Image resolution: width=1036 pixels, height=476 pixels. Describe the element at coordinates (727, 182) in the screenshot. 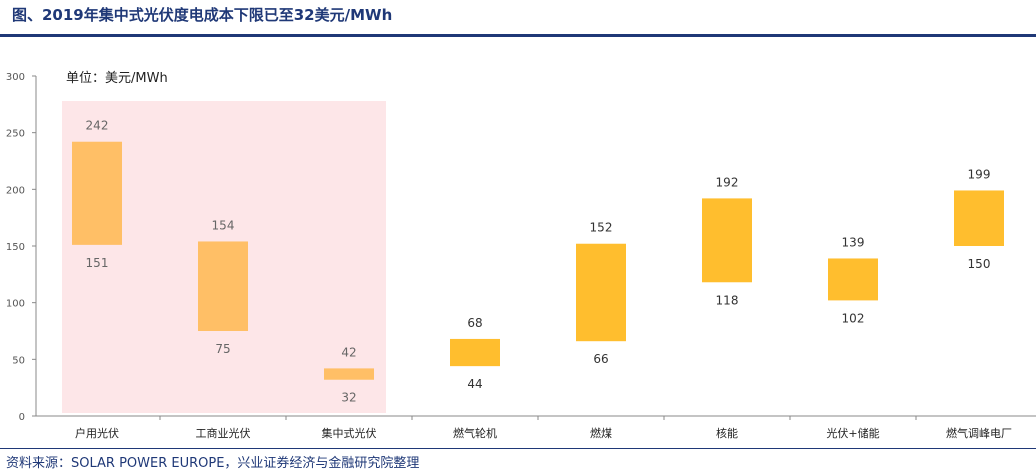

I see `high-value-label: 192` at that location.